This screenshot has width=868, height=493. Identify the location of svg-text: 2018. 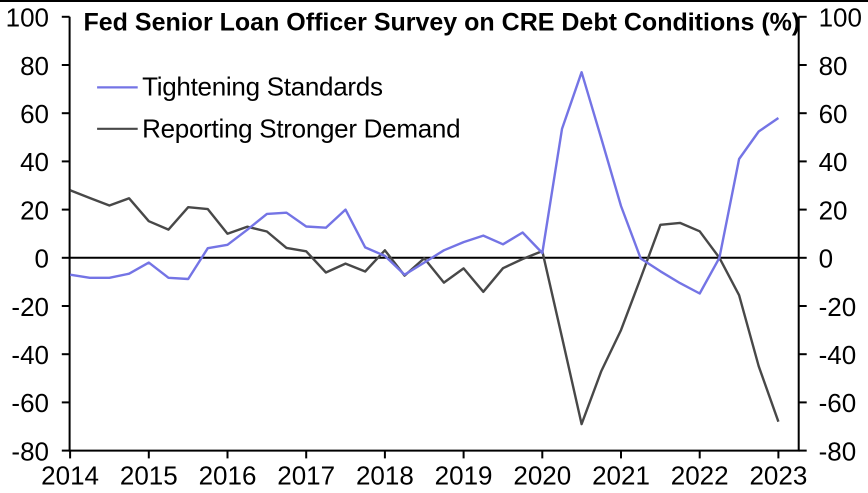
(385, 476).